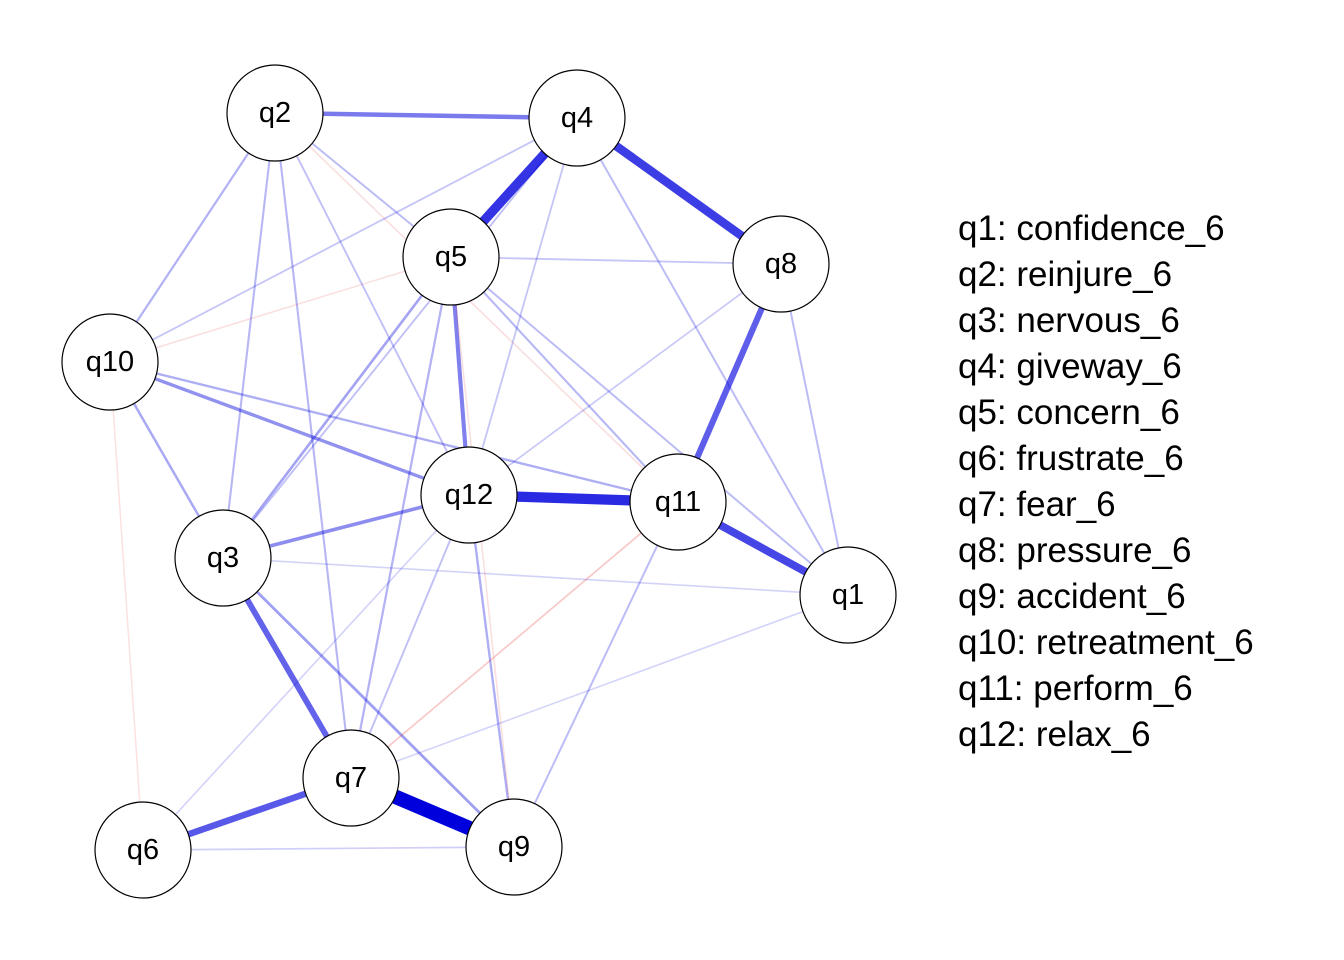 This screenshot has width=1344, height=960. I want to click on node-label-q1: q1, so click(848, 595).